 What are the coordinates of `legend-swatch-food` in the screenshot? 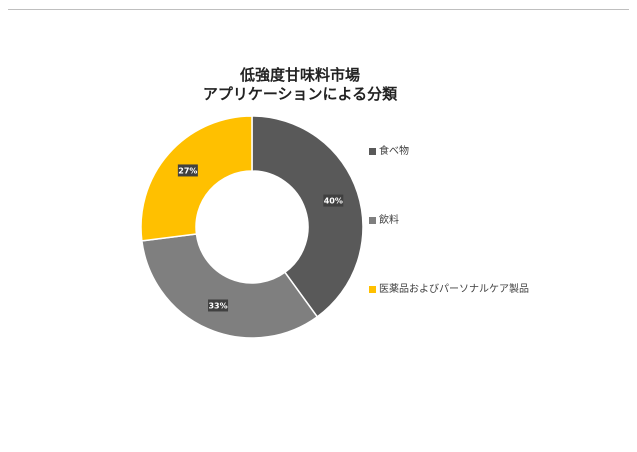 It's located at (372, 151).